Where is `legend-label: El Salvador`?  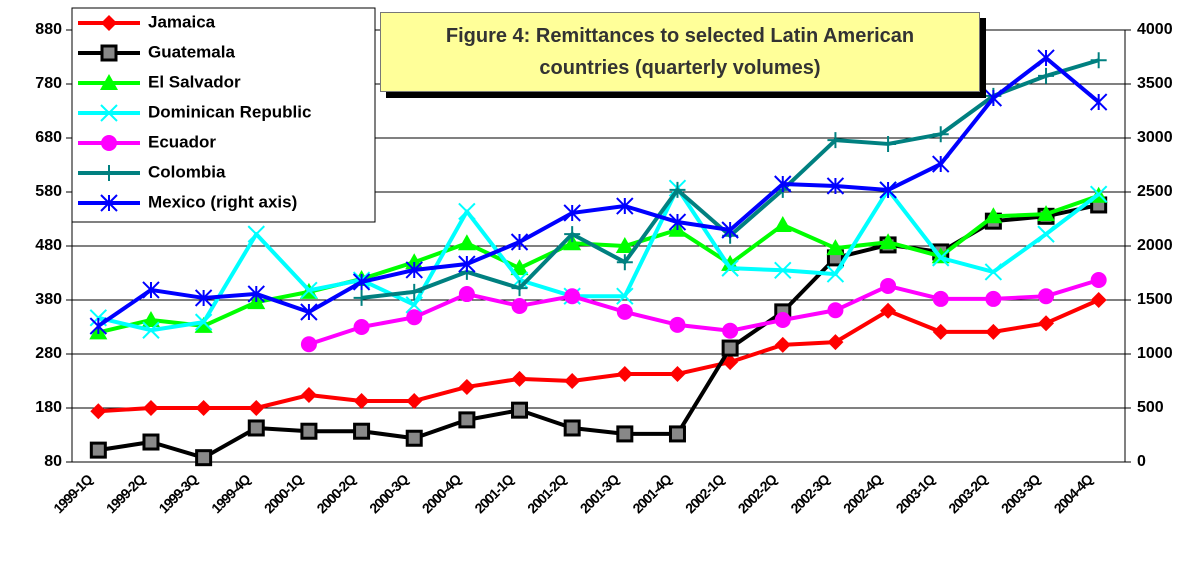
legend-label: El Salvador is located at coordinates (194, 81).